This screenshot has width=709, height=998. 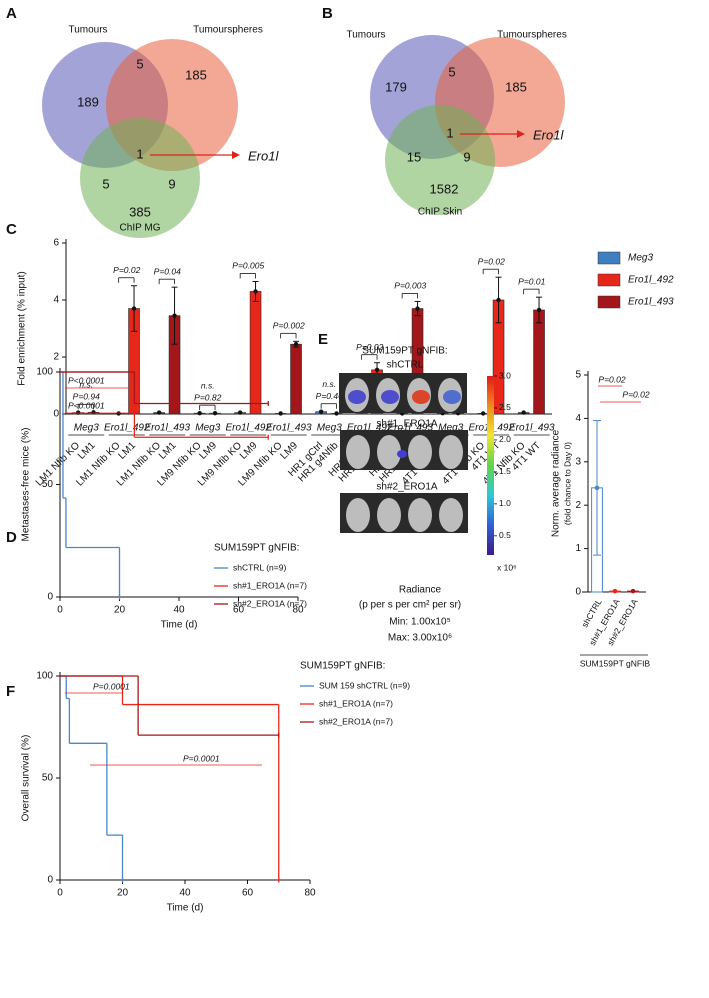 I want to click on x-tick-label: 80, so click(x=298, y=610).